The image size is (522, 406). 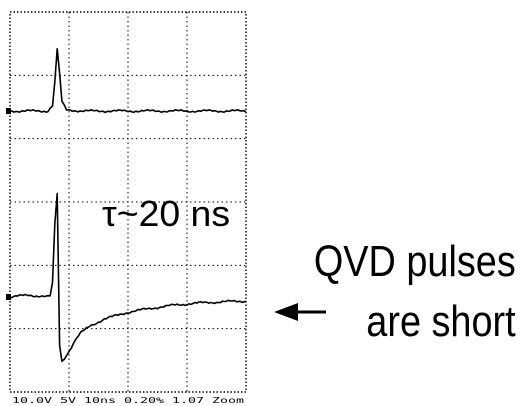 I want to click on channel-marker-upper, so click(x=8, y=111).